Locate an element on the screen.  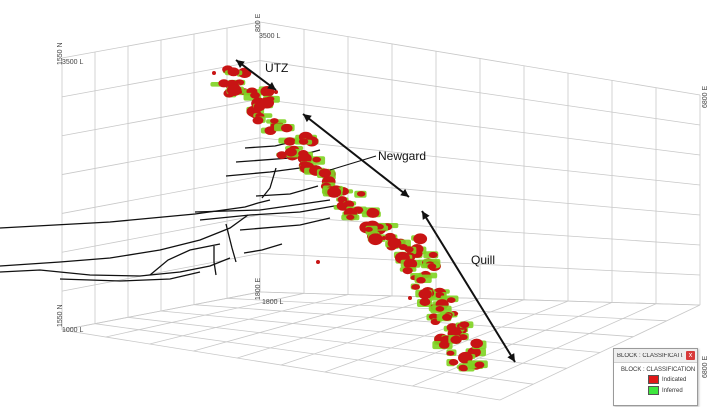
axis-label-top-center-east: 800 E is located at coordinates (258, 22).